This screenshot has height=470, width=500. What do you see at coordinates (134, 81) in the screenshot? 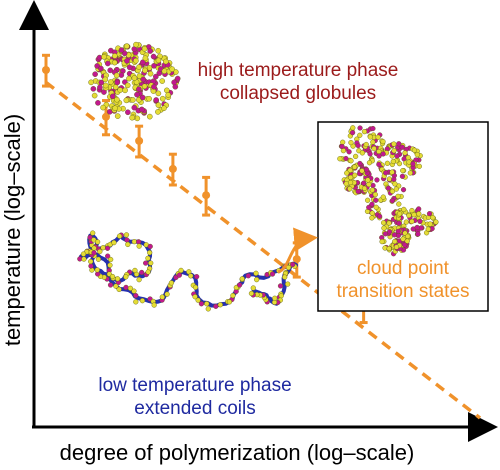
I see `collapsed-globule-illustration` at bounding box center [134, 81].